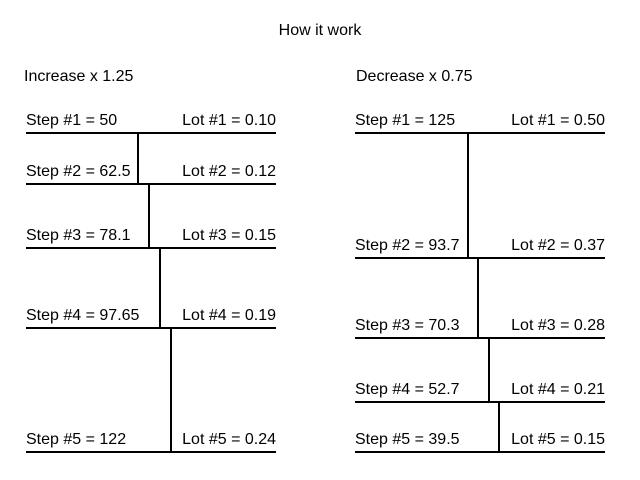 The width and height of the screenshot is (640, 480). I want to click on decrease-step-5-line, so click(480, 452).